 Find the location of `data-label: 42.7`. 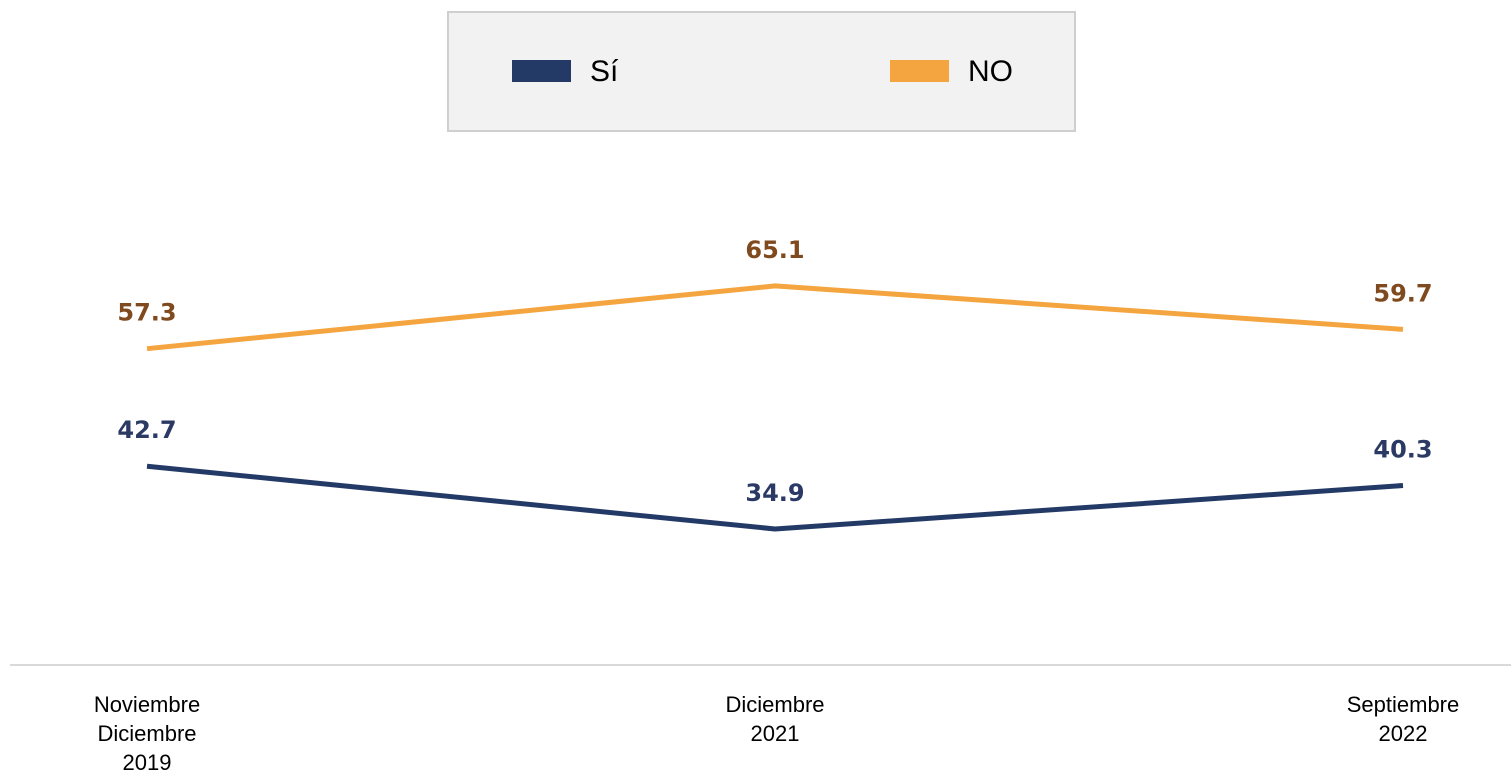

data-label: 42.7 is located at coordinates (146, 430).